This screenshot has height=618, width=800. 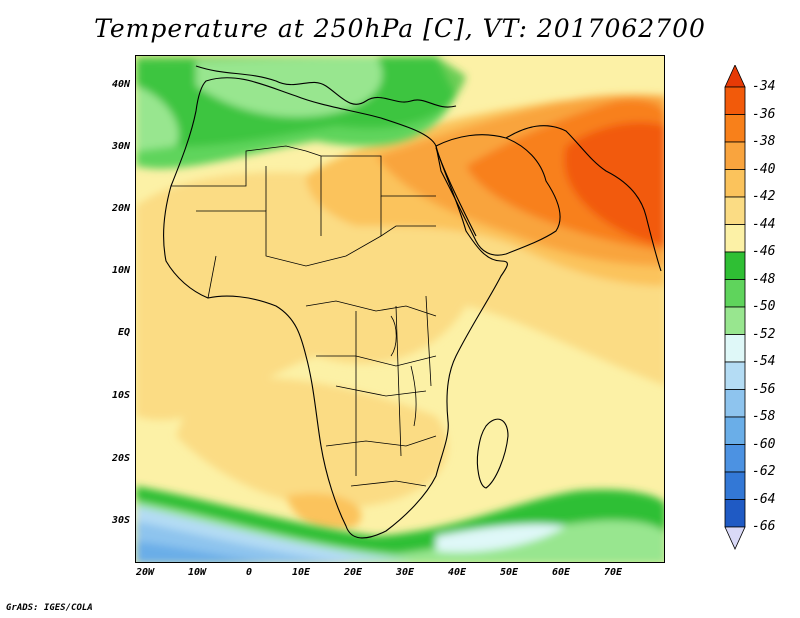 What do you see at coordinates (353, 572) in the screenshot?
I see `lon-tick-label: 20E` at bounding box center [353, 572].